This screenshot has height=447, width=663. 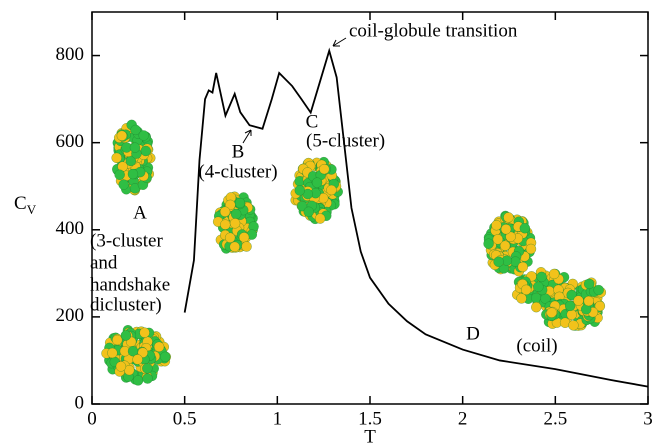 What do you see at coordinates (648, 418) in the screenshot?
I see `x-tick-label: 3` at bounding box center [648, 418].